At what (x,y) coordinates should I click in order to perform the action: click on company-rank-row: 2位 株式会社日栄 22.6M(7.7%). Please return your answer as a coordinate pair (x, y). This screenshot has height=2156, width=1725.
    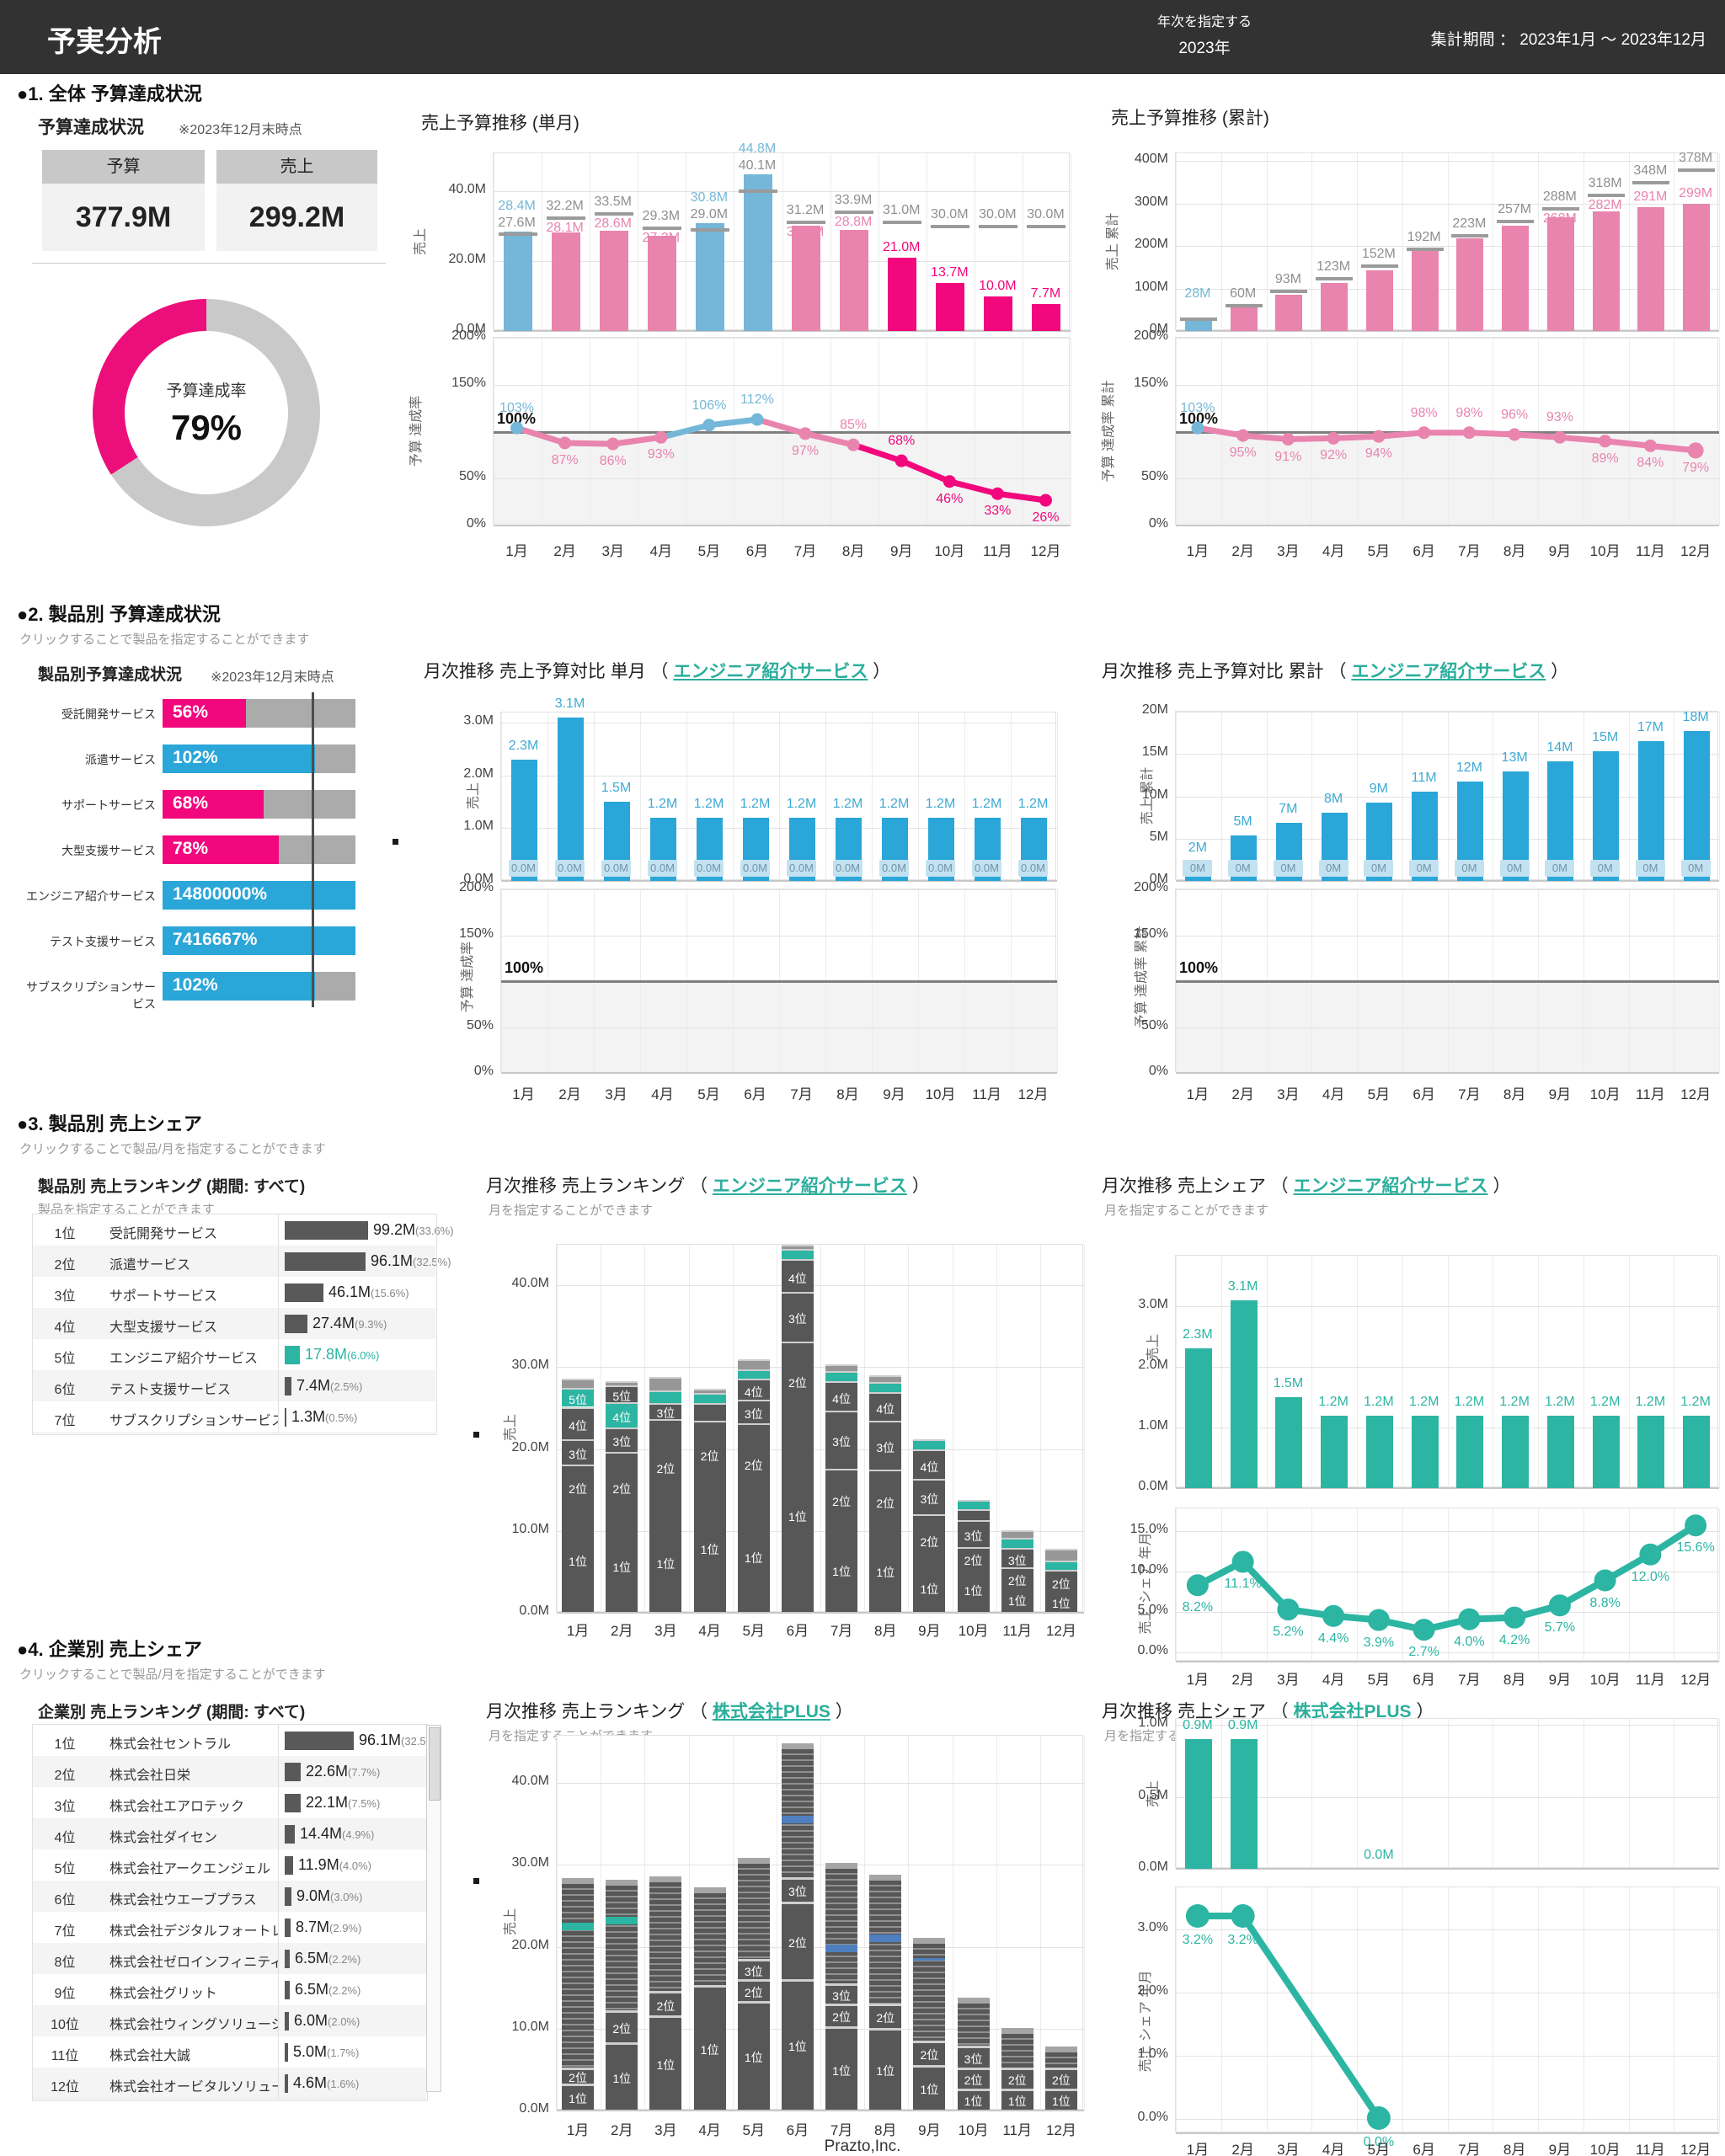
    Looking at the image, I should click on (229, 1772).